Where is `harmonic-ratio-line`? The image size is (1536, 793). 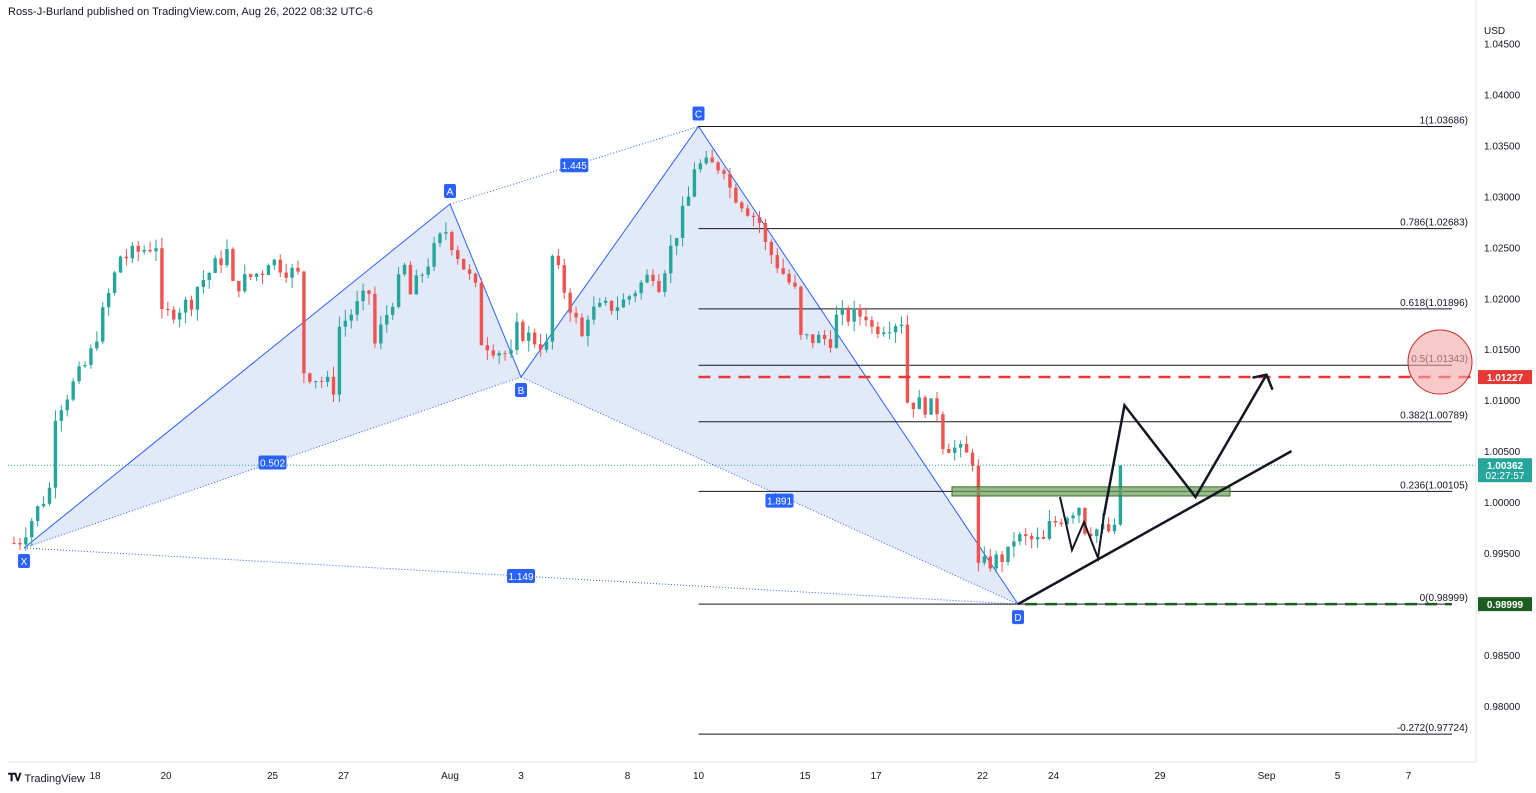
harmonic-ratio-line is located at coordinates (574, 165).